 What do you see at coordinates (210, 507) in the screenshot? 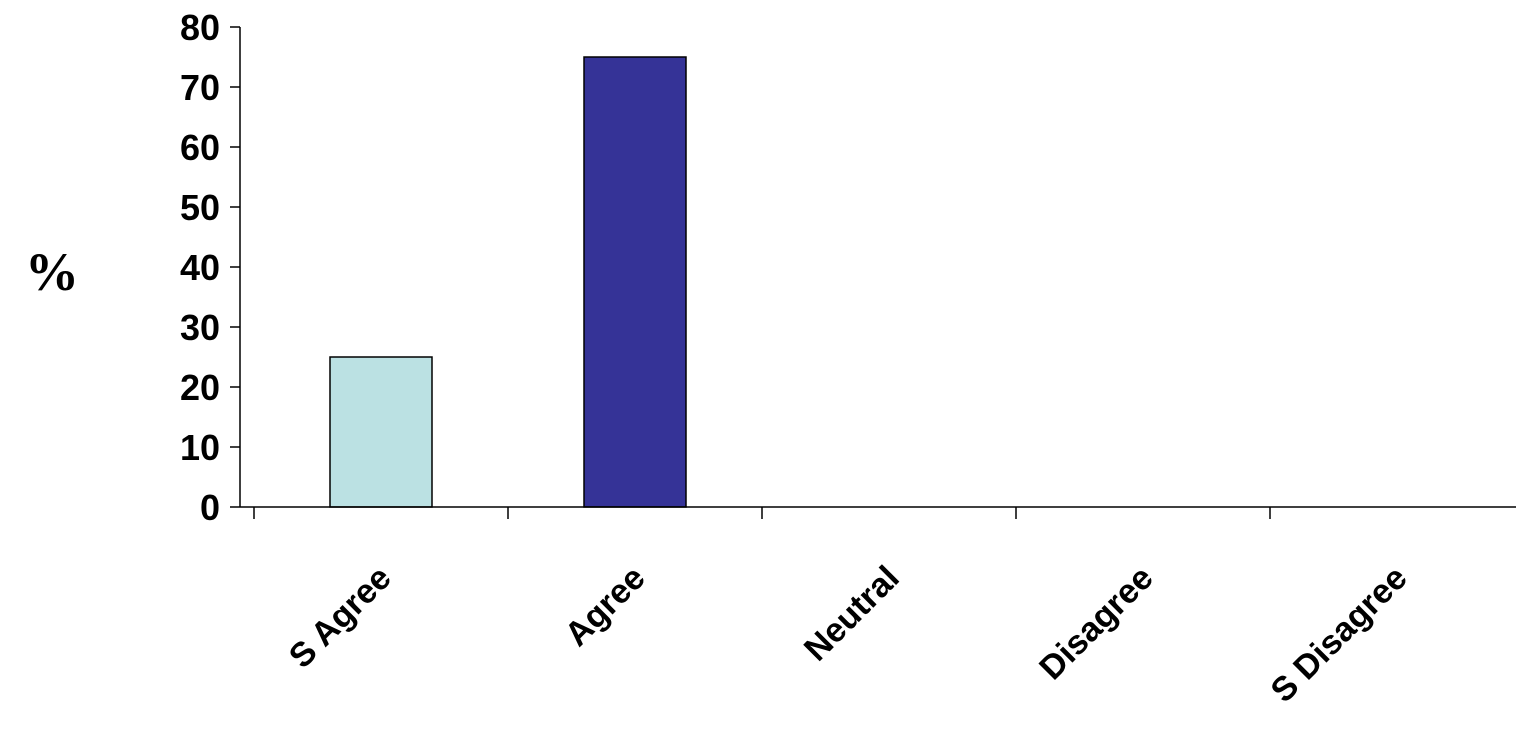
I see `y-tick-label: 0` at bounding box center [210, 507].